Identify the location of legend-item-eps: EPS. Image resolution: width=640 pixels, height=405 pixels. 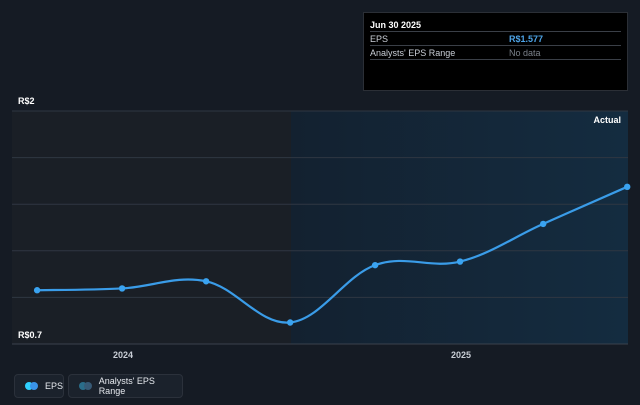
(39, 386).